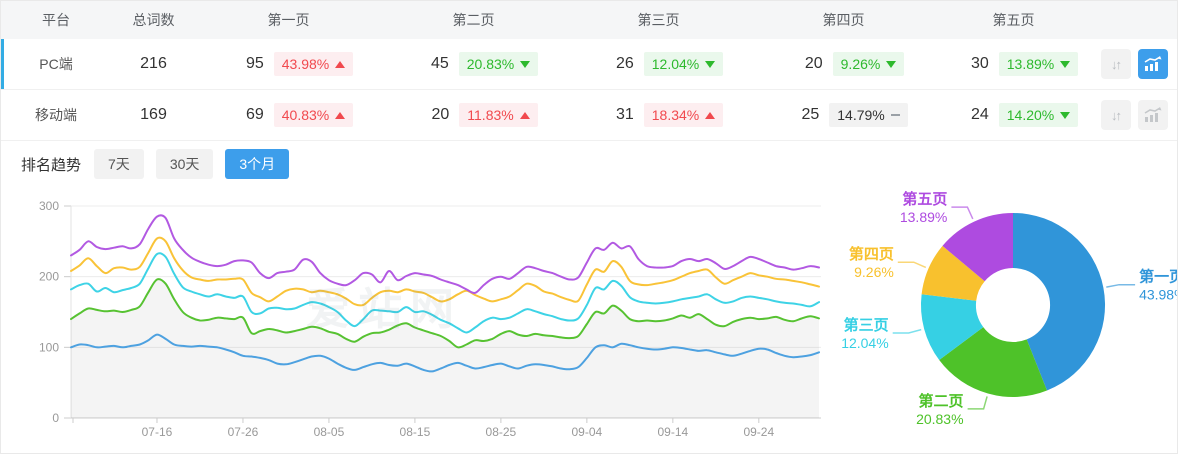 This screenshot has height=454, width=1178. Describe the element at coordinates (624, 114) in the screenshot. I see `page-count: 31` at that location.